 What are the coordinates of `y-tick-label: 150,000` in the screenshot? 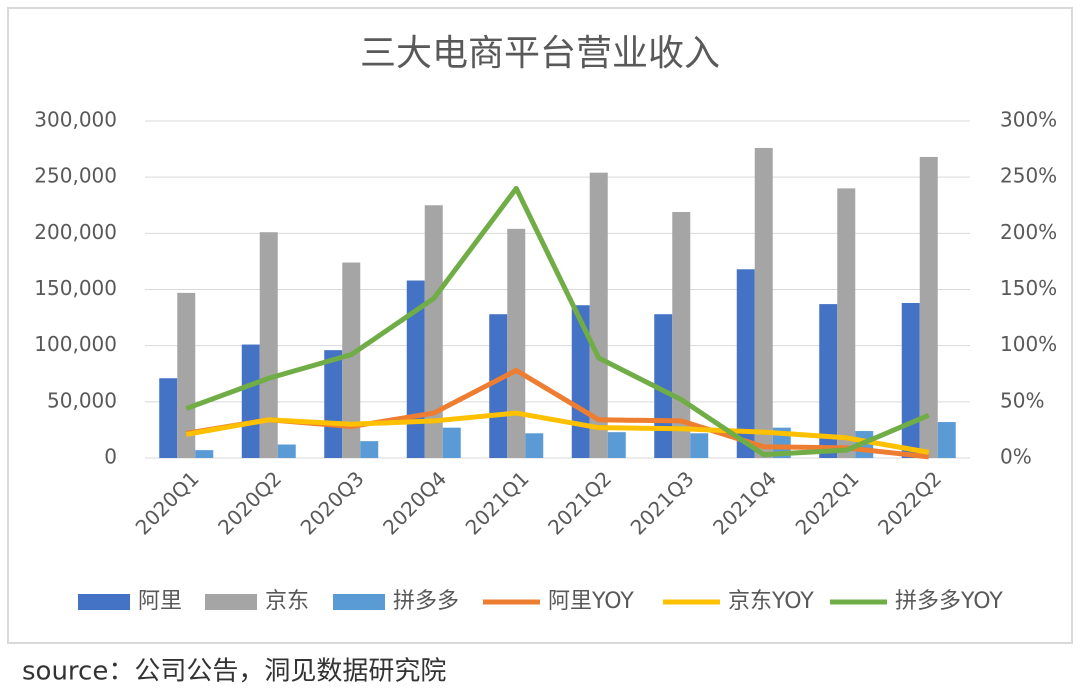 It's located at (75, 288).